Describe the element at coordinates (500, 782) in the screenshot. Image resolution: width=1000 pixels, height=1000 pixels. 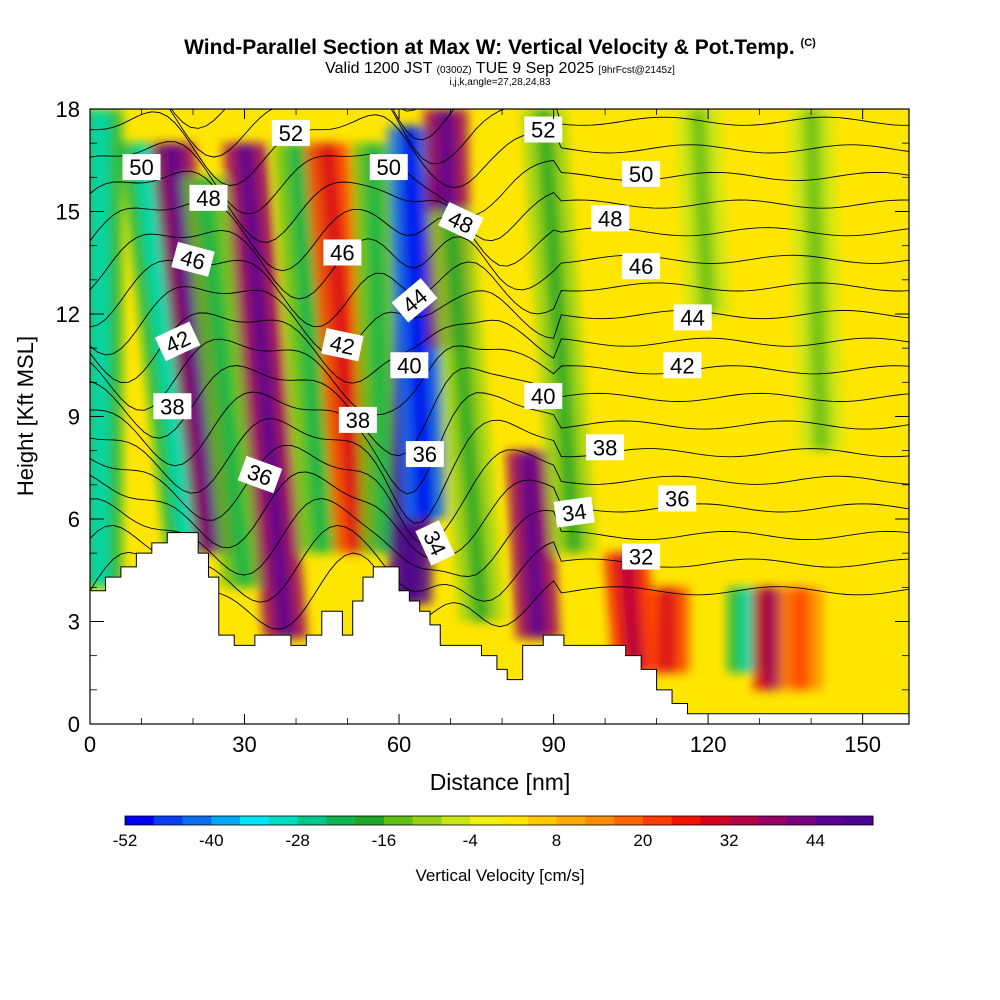
I see `x-axis-label: Distance [nm]` at that location.